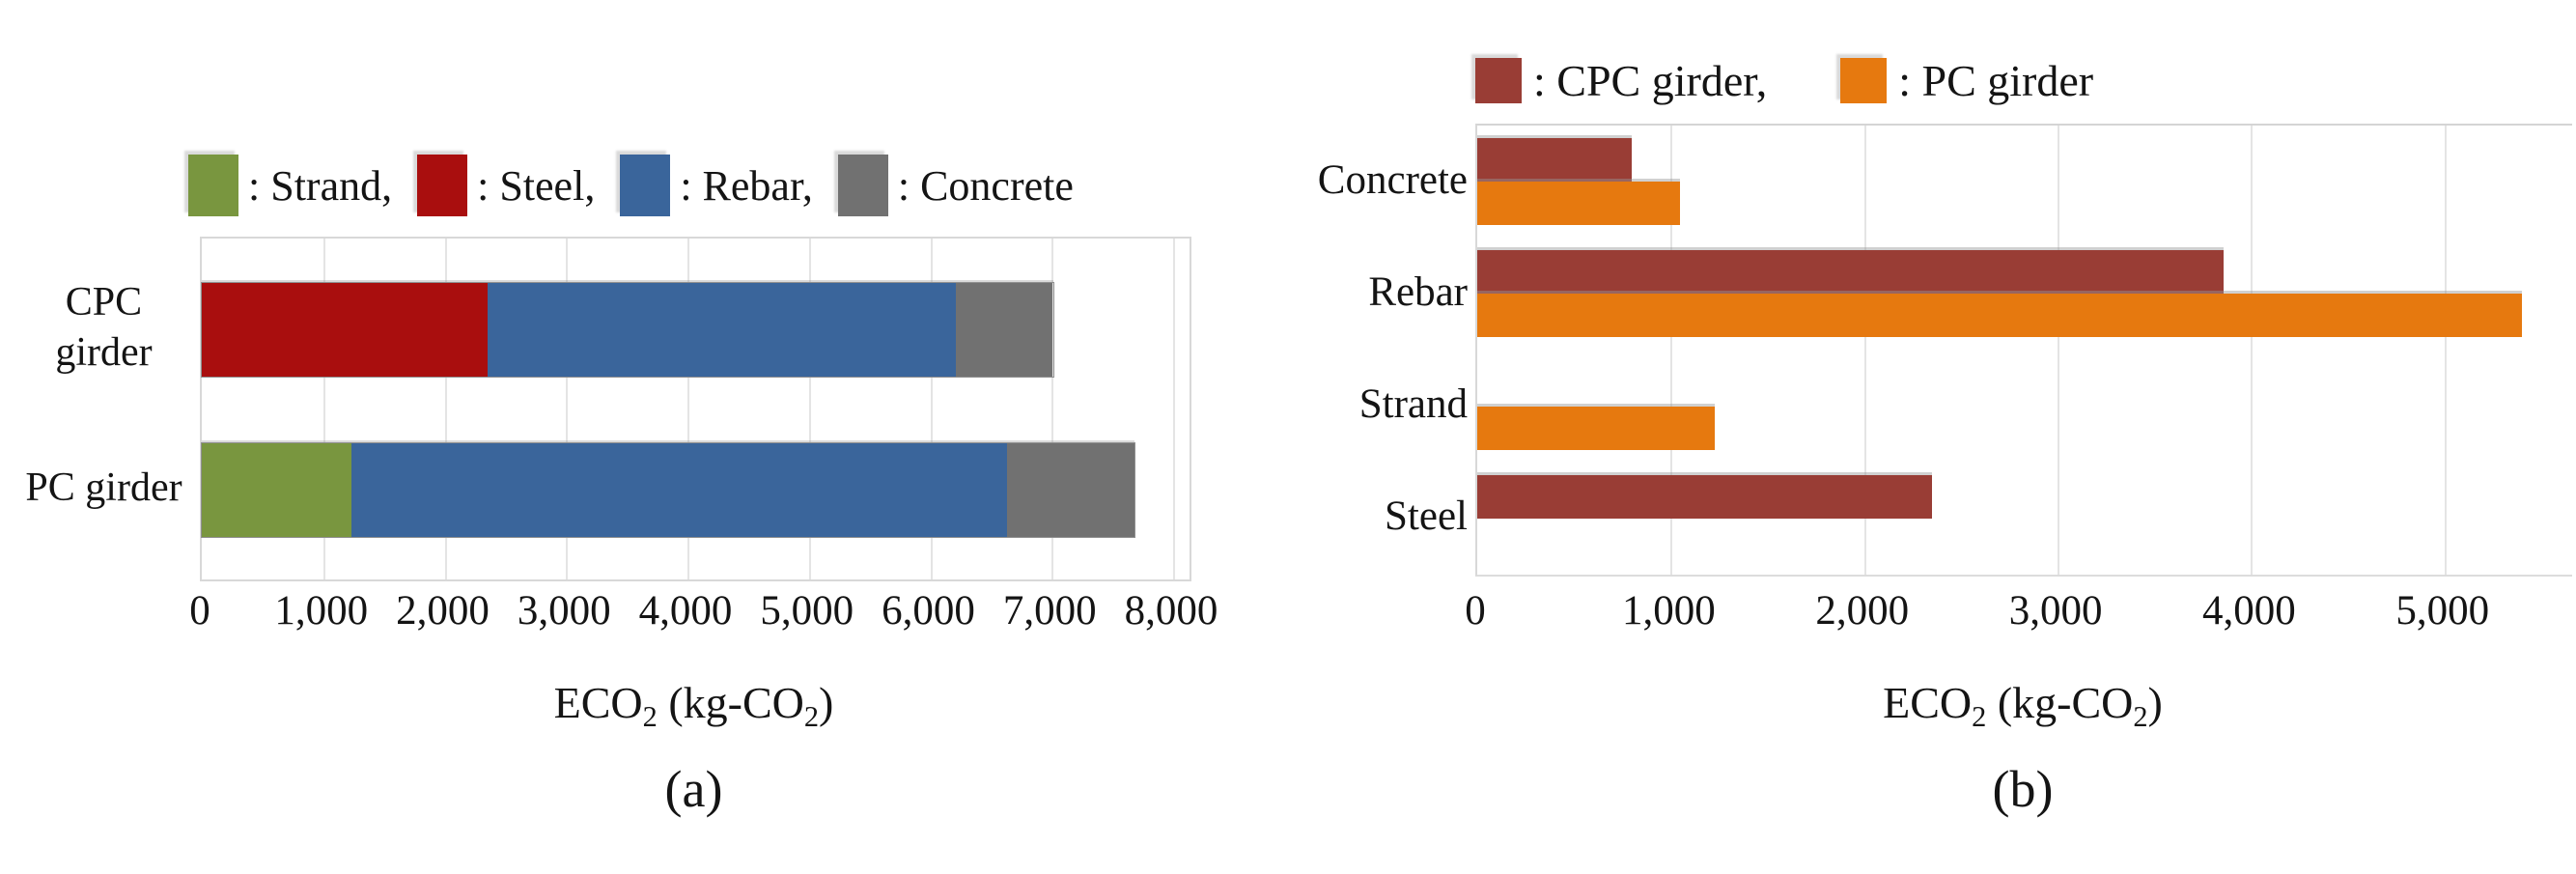 Image resolution: width=2576 pixels, height=874 pixels. What do you see at coordinates (1864, 80) in the screenshot?
I see `legend-swatch-pc-girder` at bounding box center [1864, 80].